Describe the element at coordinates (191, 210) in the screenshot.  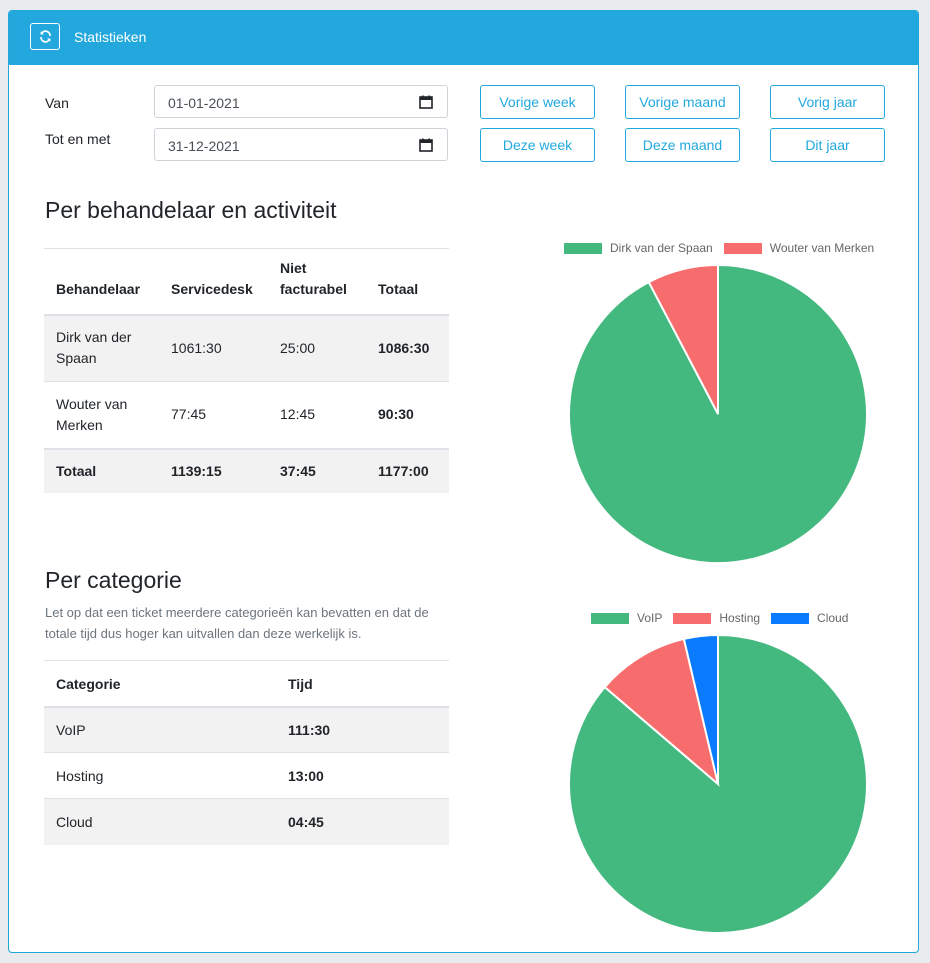
I see `section-title-handler: Per behandelaar en activiteit` at that location.